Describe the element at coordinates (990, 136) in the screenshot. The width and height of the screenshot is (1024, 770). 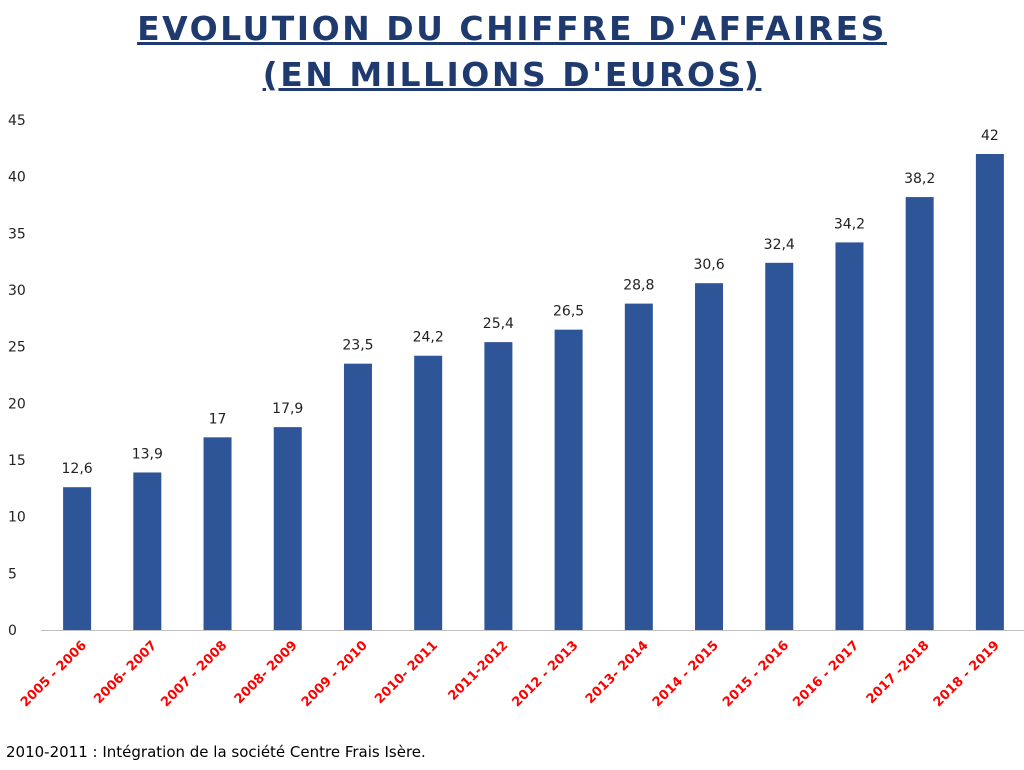
I see `data-label: 42` at that location.